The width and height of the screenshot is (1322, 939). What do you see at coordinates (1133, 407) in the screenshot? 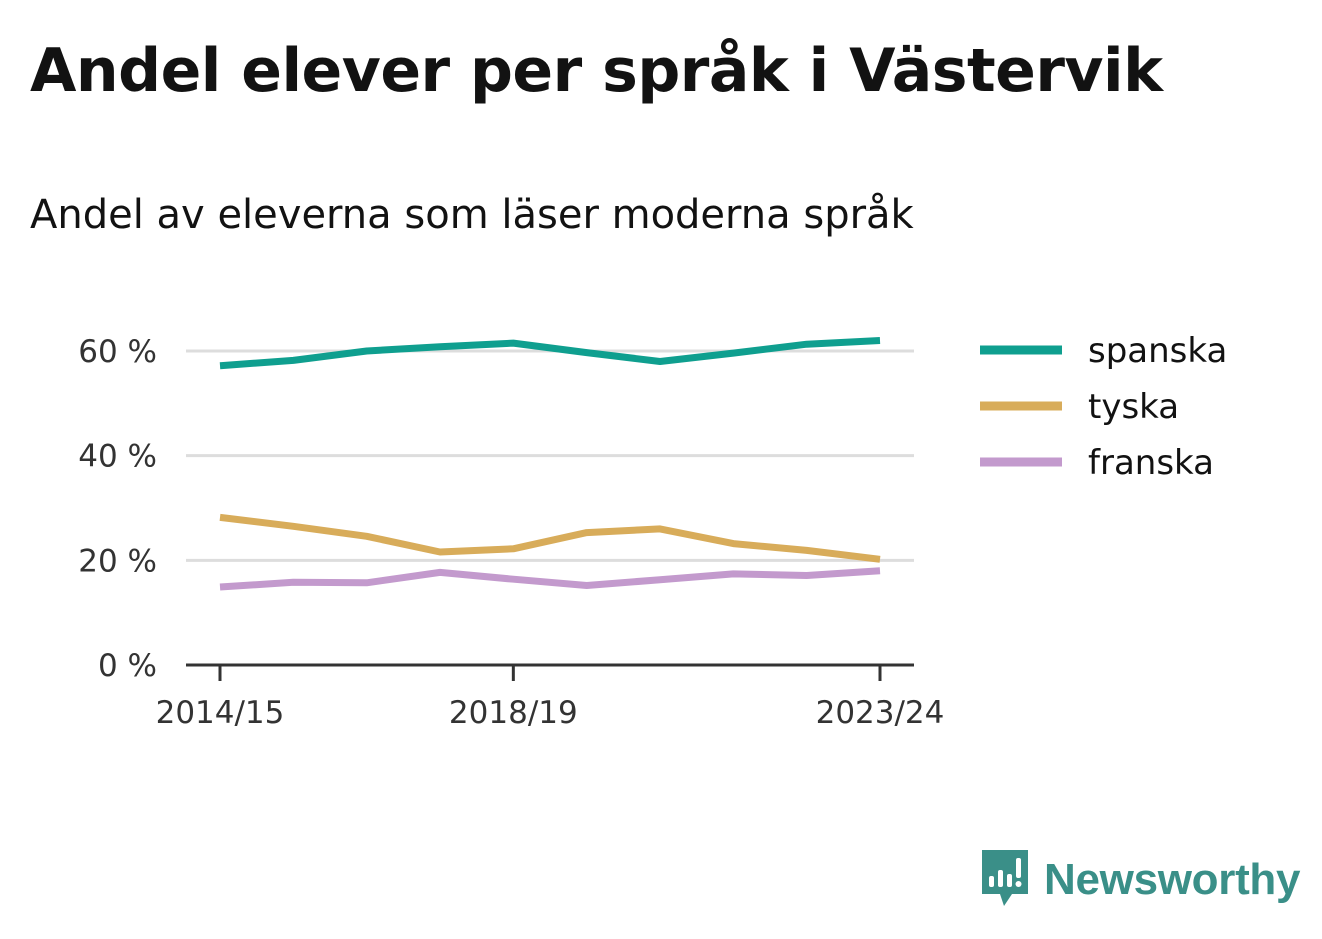
I see `legend-label-tyska: tyska` at bounding box center [1133, 407].